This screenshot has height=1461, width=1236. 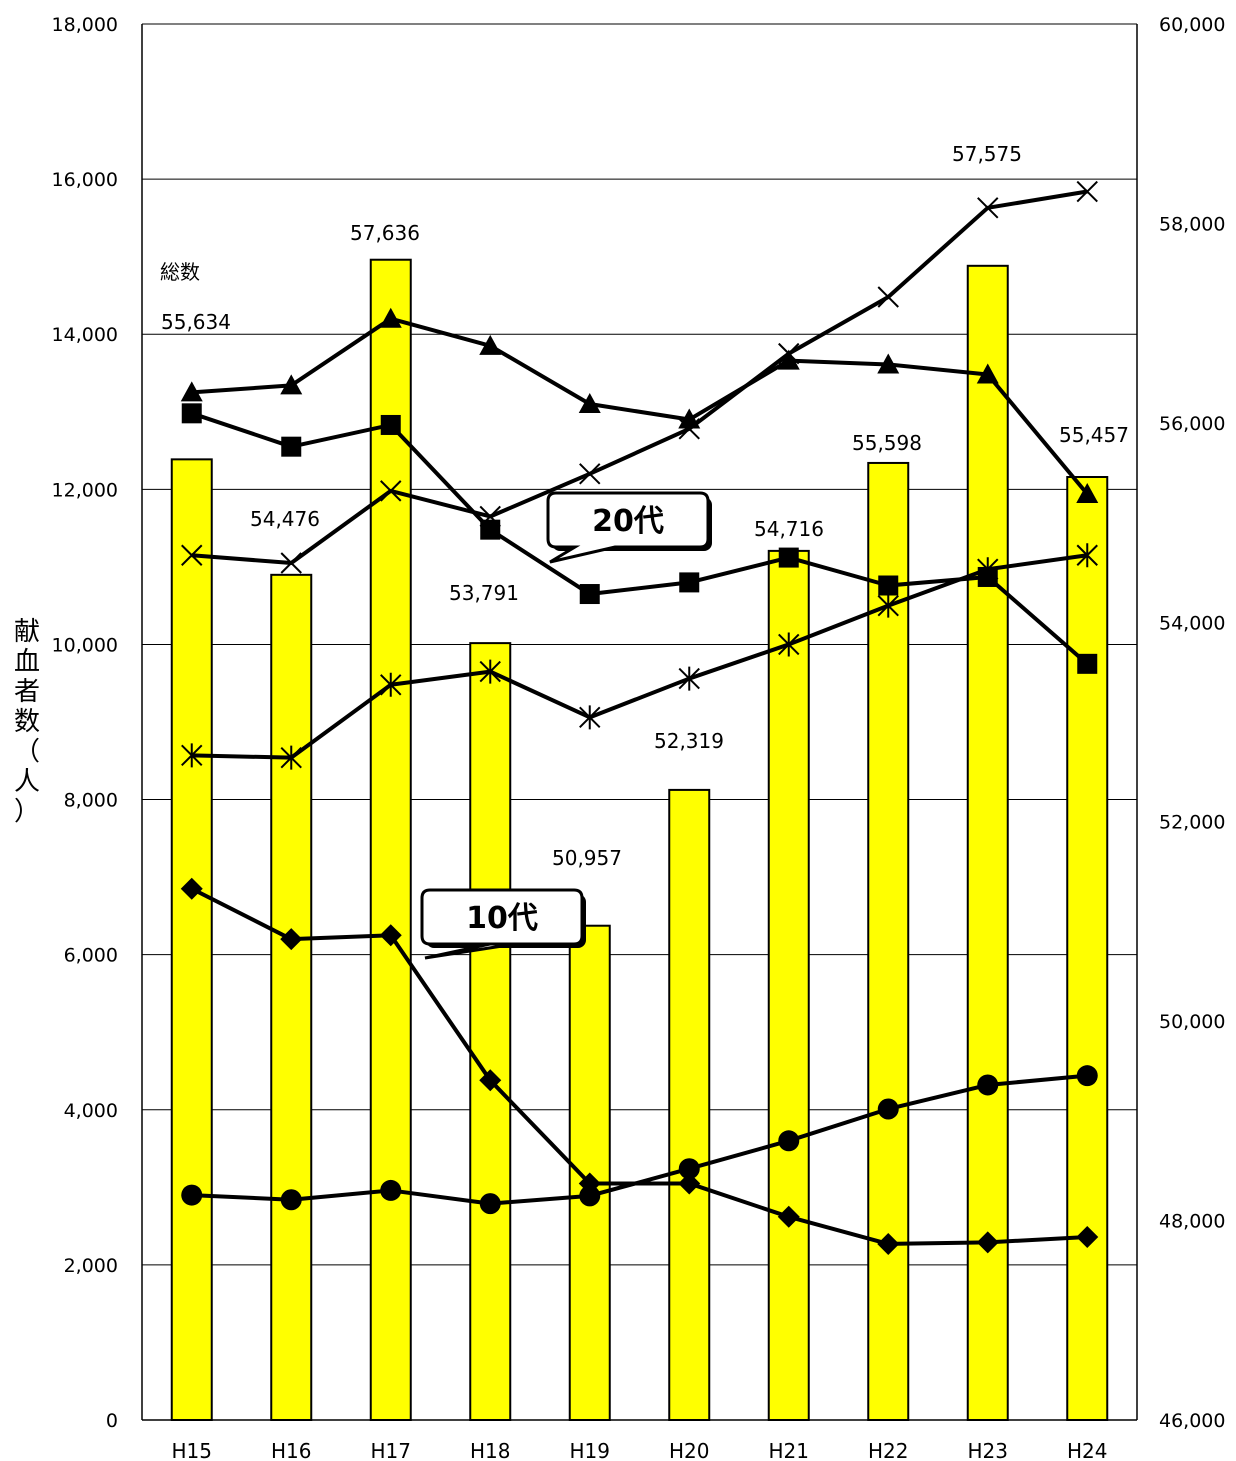 I want to click on callout: 10代, so click(x=503, y=924).